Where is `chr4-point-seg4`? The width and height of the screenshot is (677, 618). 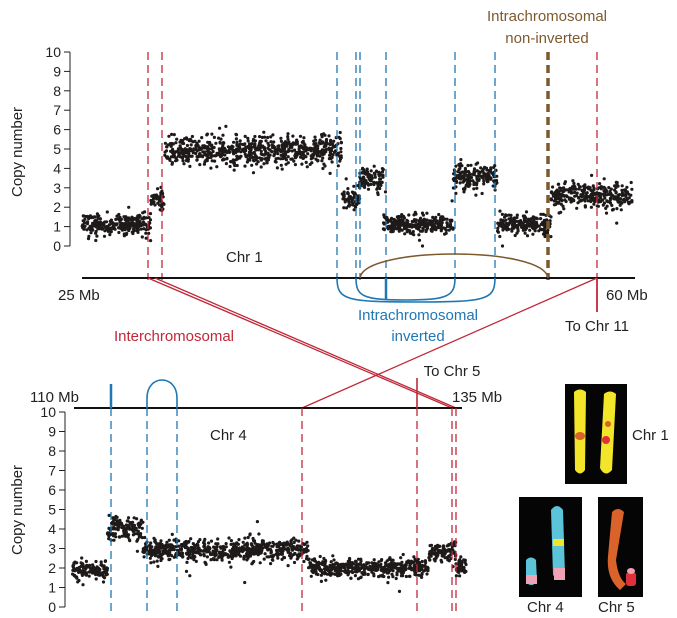 chr4-point-seg4 is located at coordinates (430, 560).